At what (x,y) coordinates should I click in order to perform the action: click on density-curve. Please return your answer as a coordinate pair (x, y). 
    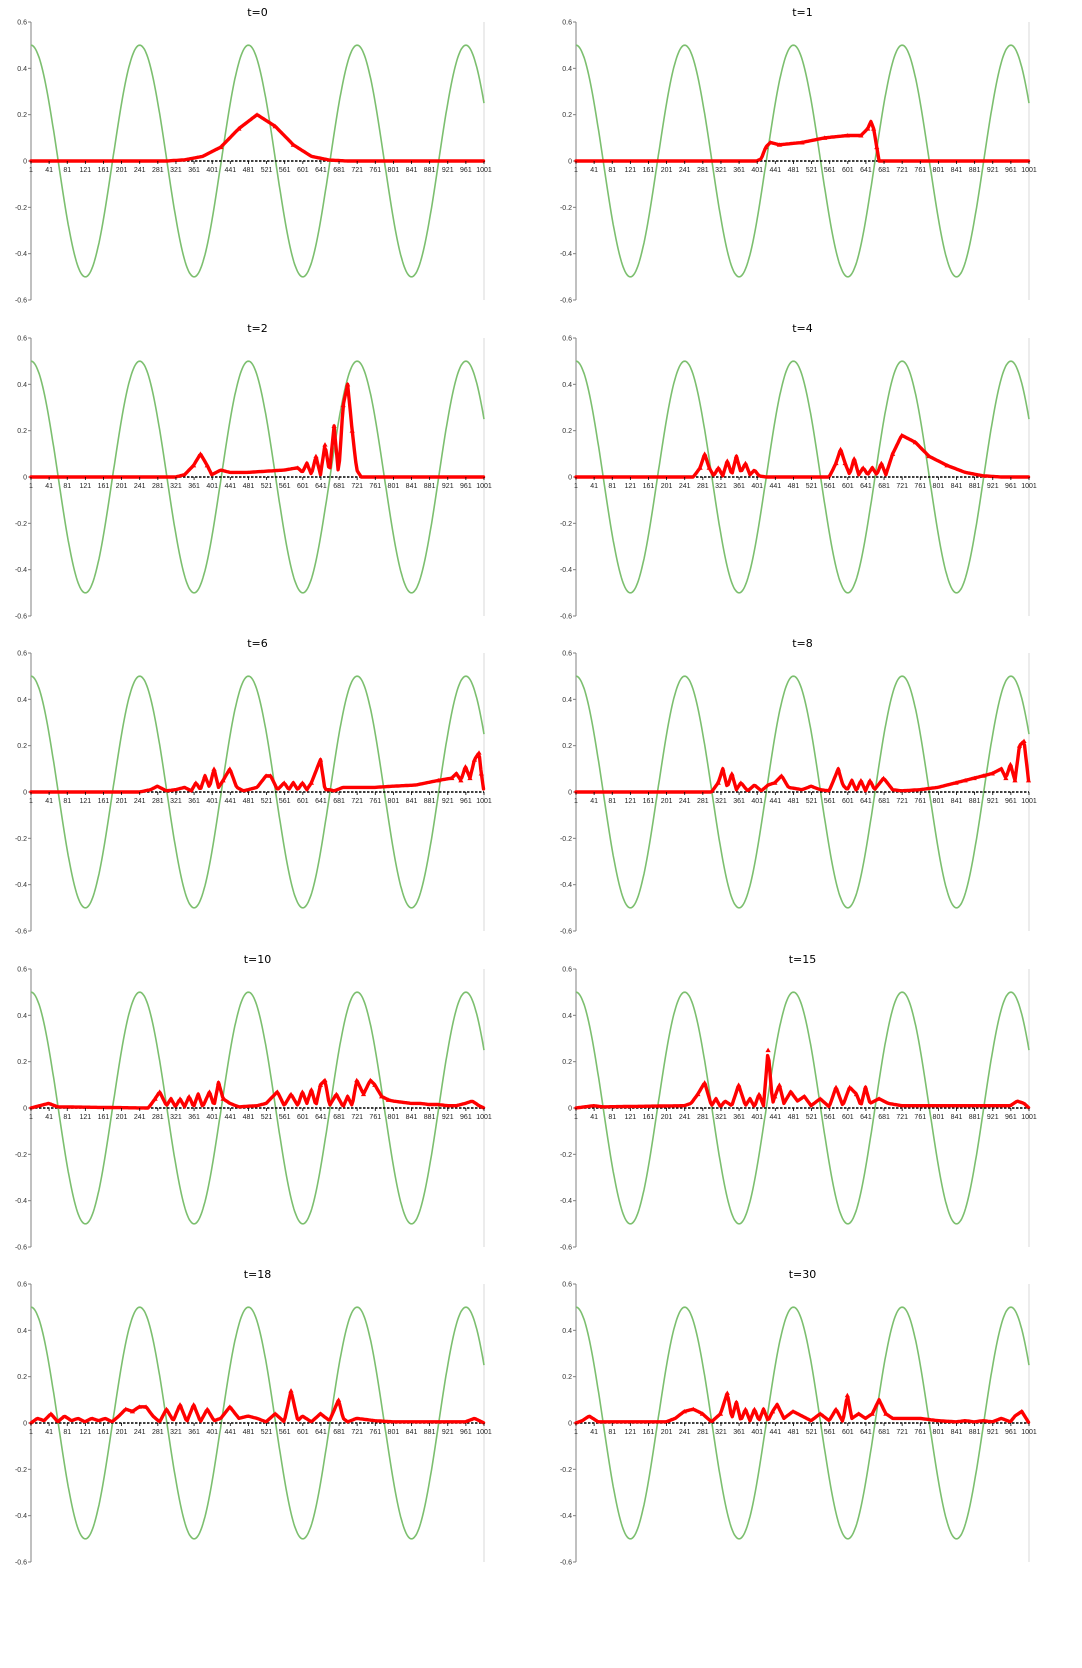
    Looking at the image, I should click on (802, 1408).